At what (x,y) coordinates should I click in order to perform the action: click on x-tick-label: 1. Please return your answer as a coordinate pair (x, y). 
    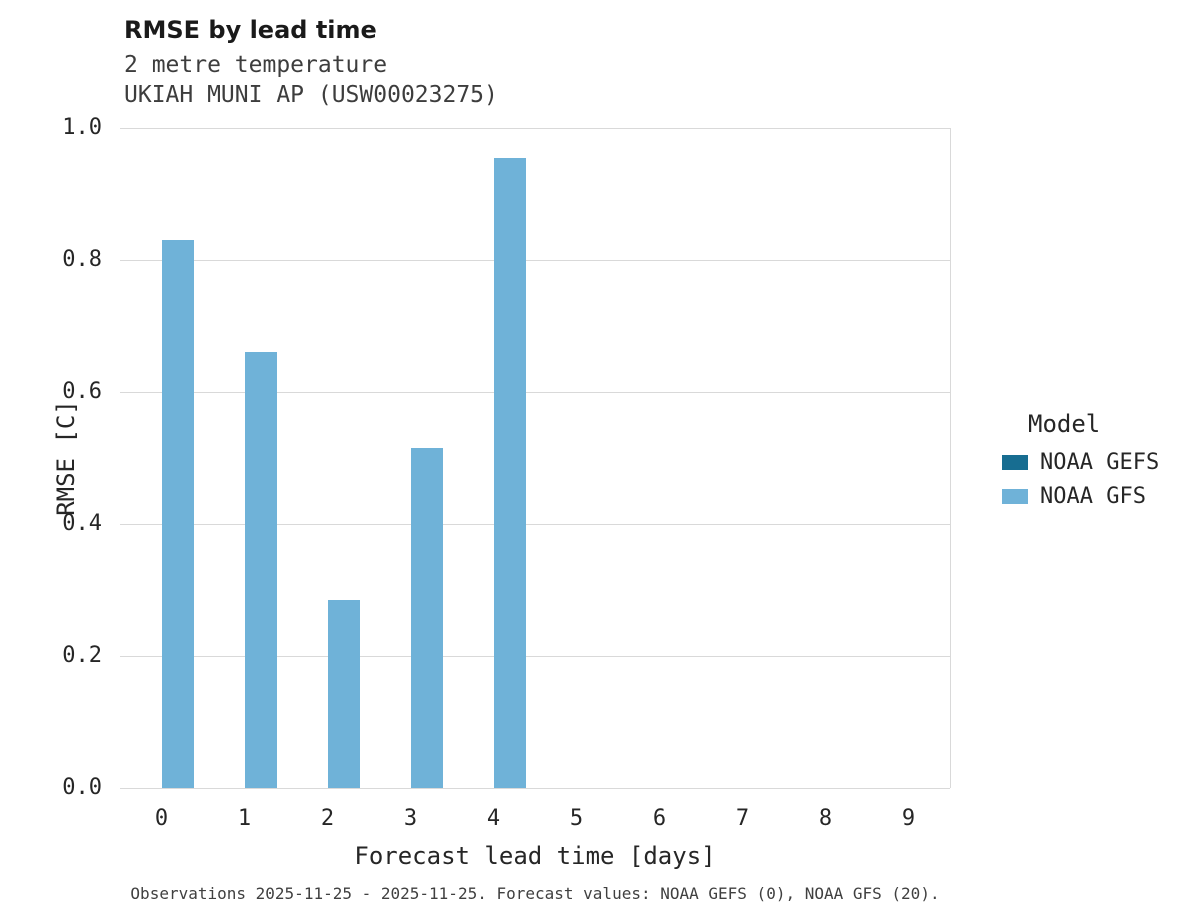
    Looking at the image, I should click on (244, 818).